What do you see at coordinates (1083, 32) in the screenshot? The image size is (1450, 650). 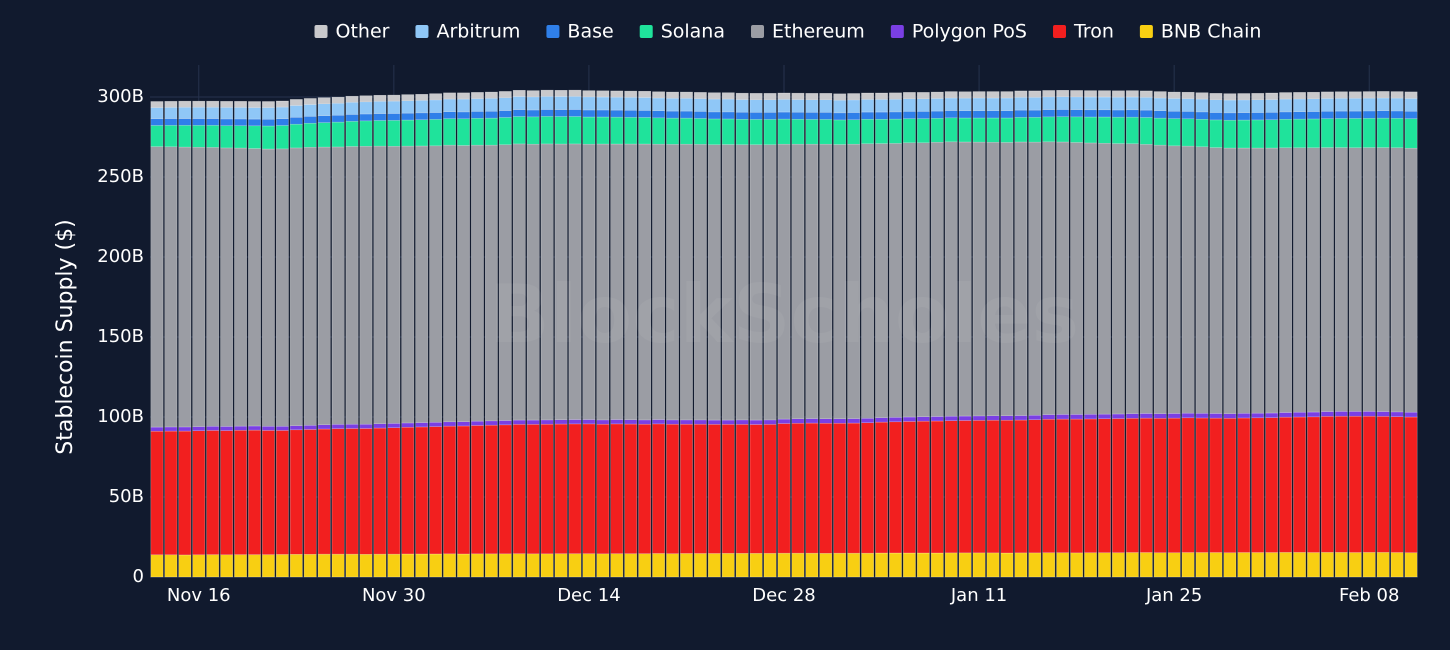 I see `legend-item: Tron` at bounding box center [1083, 32].